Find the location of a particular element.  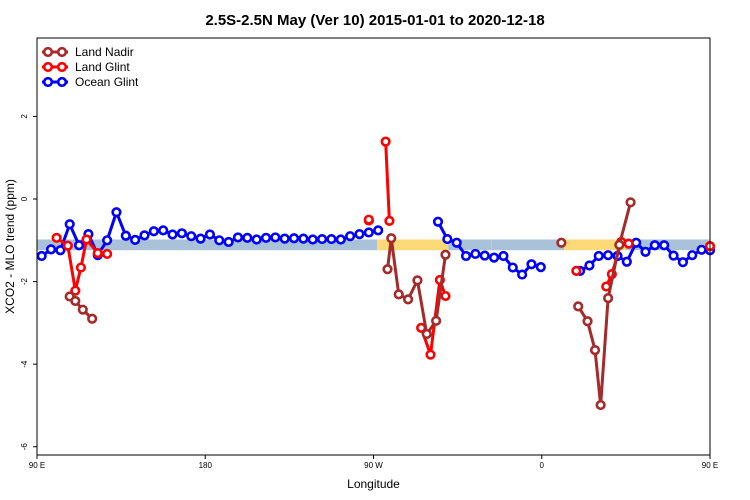

legend-marker-ocean-glint is located at coordinates (48, 82).